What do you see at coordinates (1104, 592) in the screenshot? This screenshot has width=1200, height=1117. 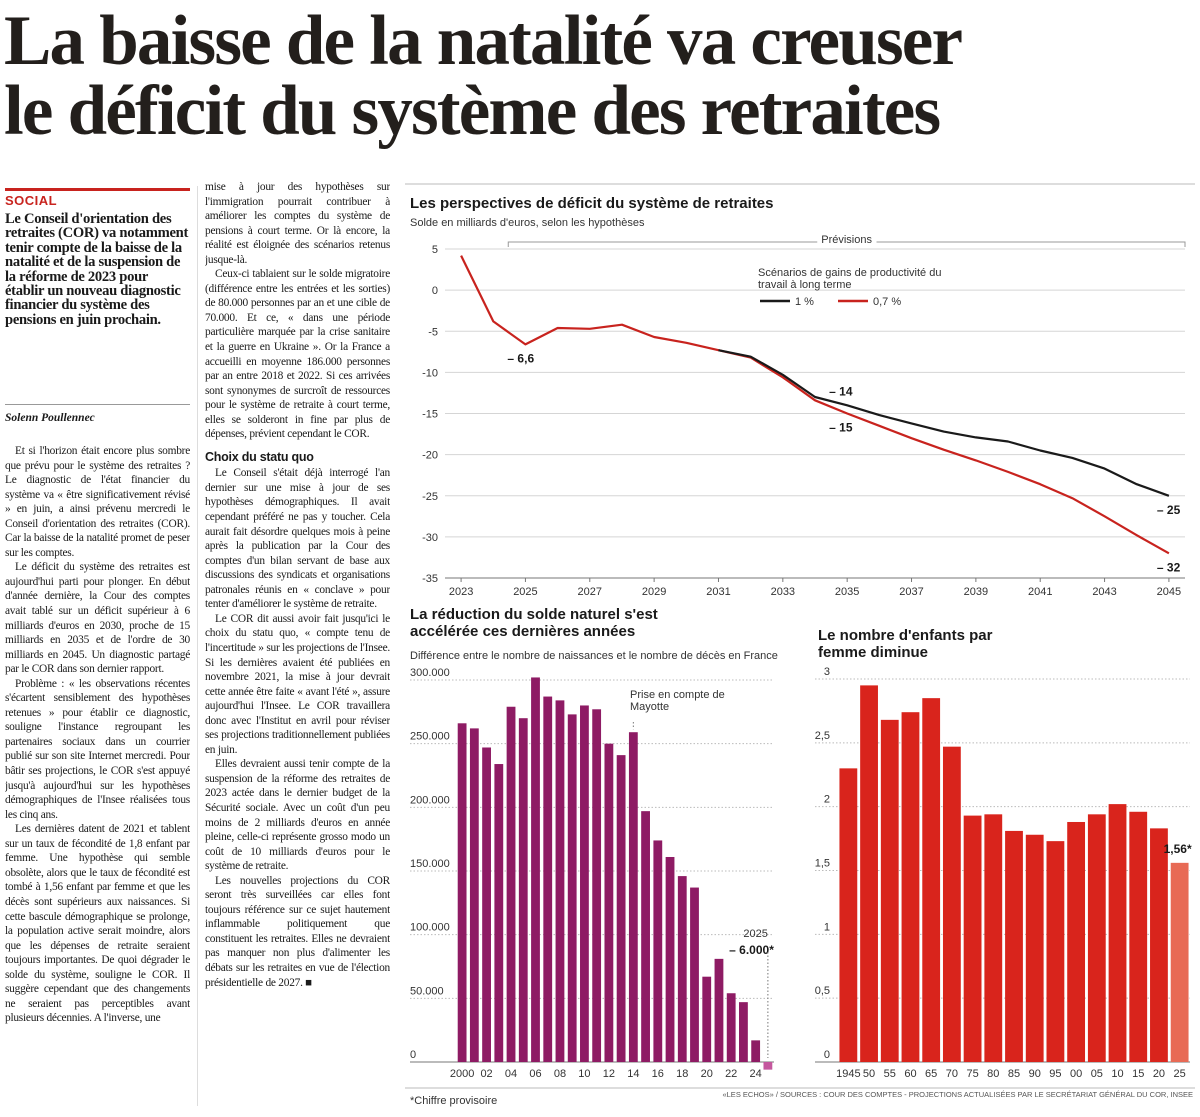 I see `x-tick-label: 2043` at bounding box center [1104, 592].